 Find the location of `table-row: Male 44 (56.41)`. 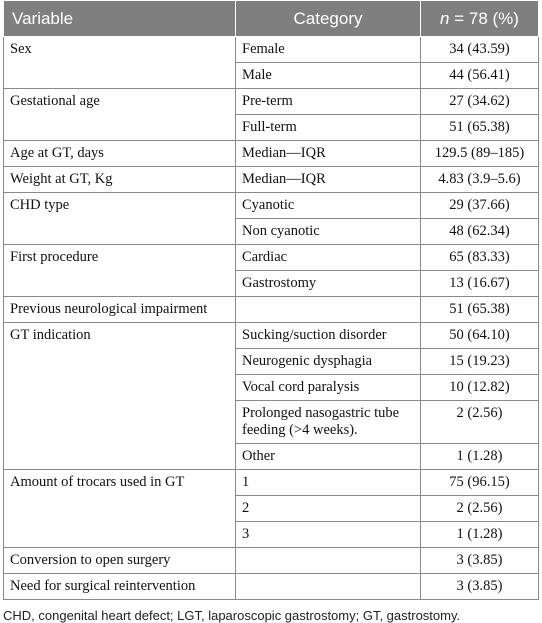

table-row: Male 44 (56.41) is located at coordinates (271, 75).